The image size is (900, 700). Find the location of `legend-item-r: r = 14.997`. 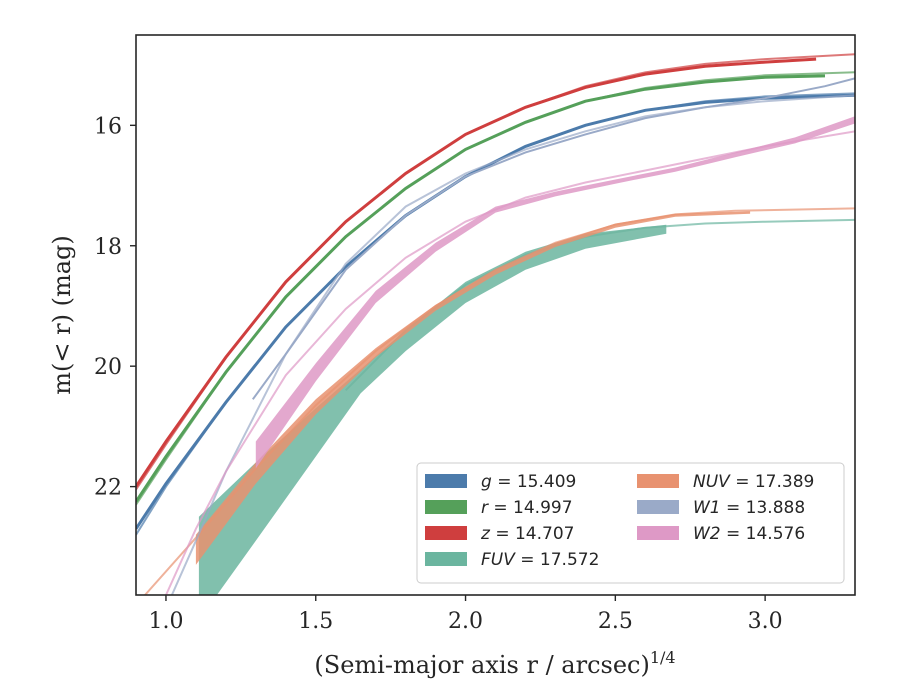

legend-item-r: r = 14.997 is located at coordinates (499, 508).